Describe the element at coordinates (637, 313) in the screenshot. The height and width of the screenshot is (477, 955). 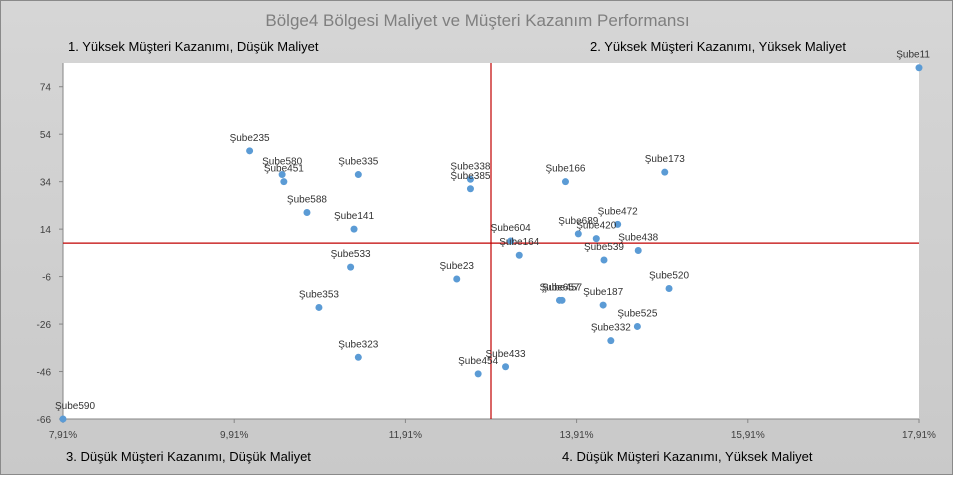
I see `data-label: Şube525` at that location.